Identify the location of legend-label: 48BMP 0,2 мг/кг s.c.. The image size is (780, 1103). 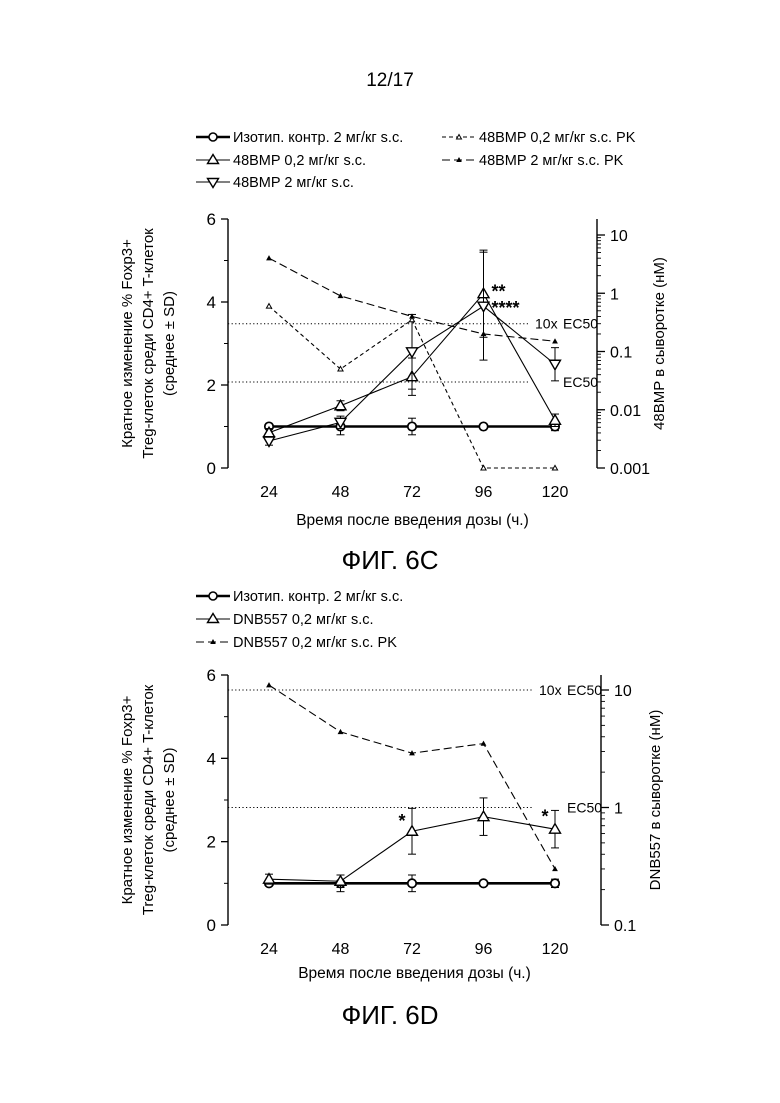
(299, 161).